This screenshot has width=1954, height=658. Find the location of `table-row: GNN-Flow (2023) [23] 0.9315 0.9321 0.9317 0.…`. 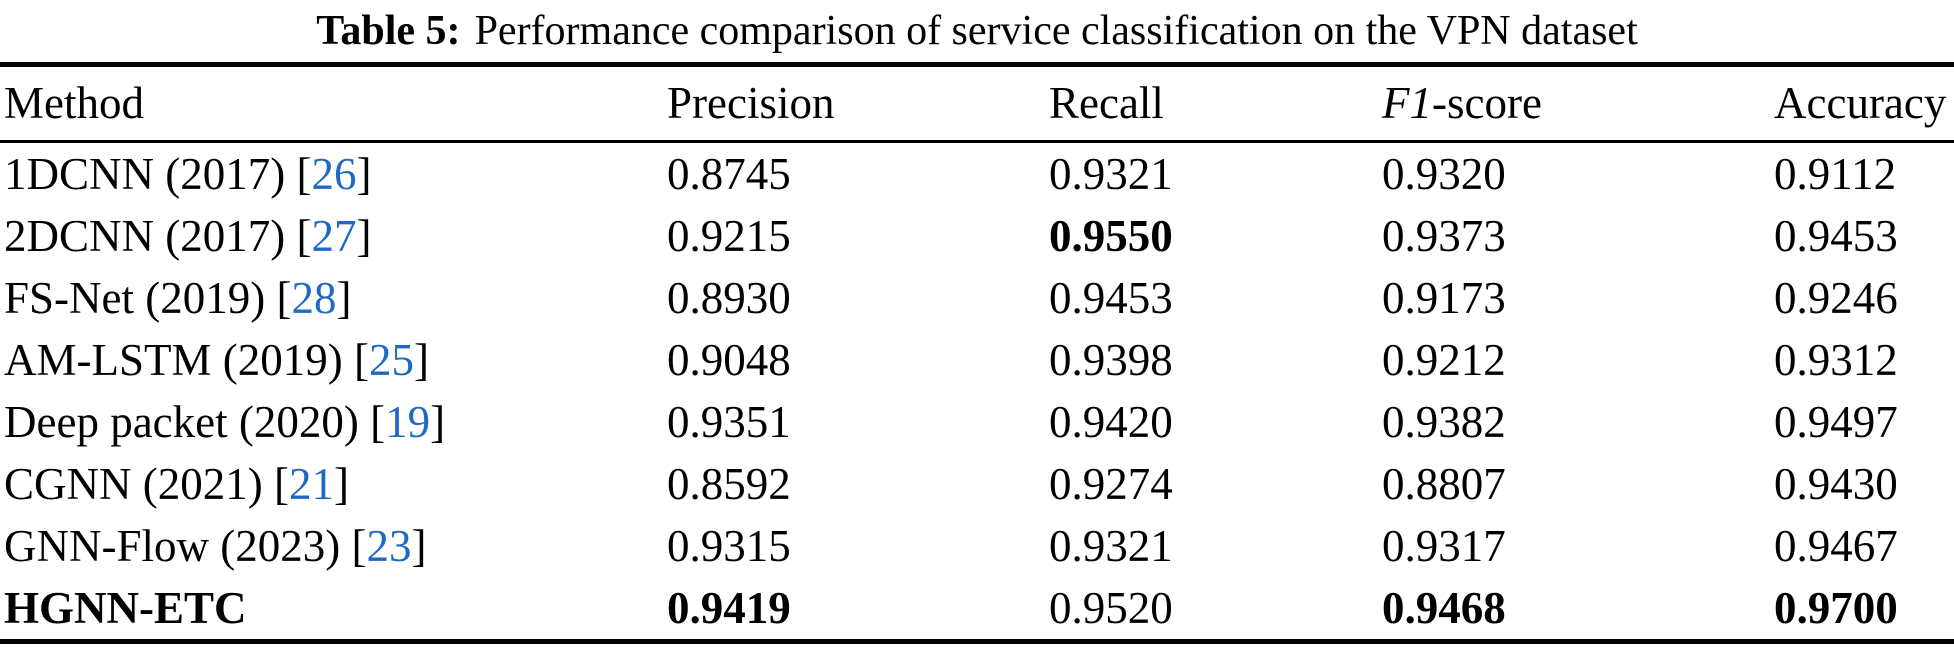

table-row: GNN-Flow (2023) [23] 0.9315 0.9321 0.9317 0.… is located at coordinates (977, 546).